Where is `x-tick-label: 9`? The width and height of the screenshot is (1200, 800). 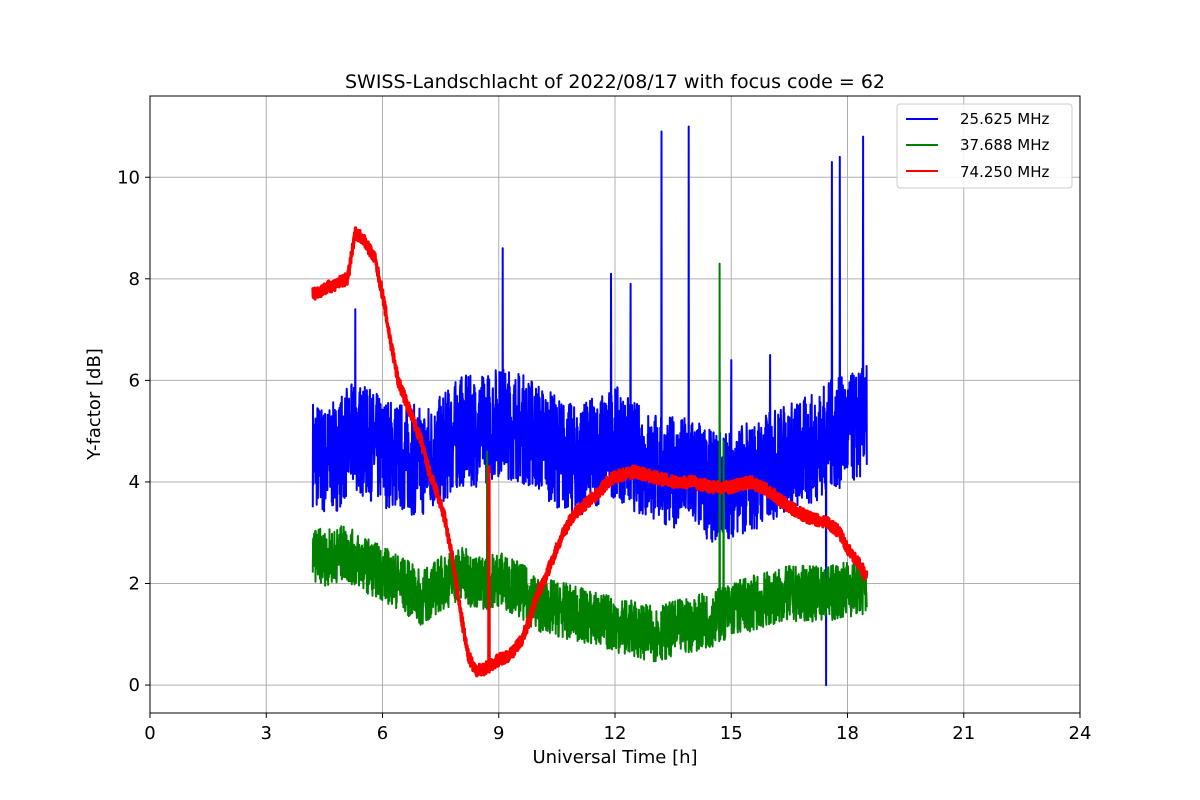
x-tick-label: 9 is located at coordinates (498, 733).